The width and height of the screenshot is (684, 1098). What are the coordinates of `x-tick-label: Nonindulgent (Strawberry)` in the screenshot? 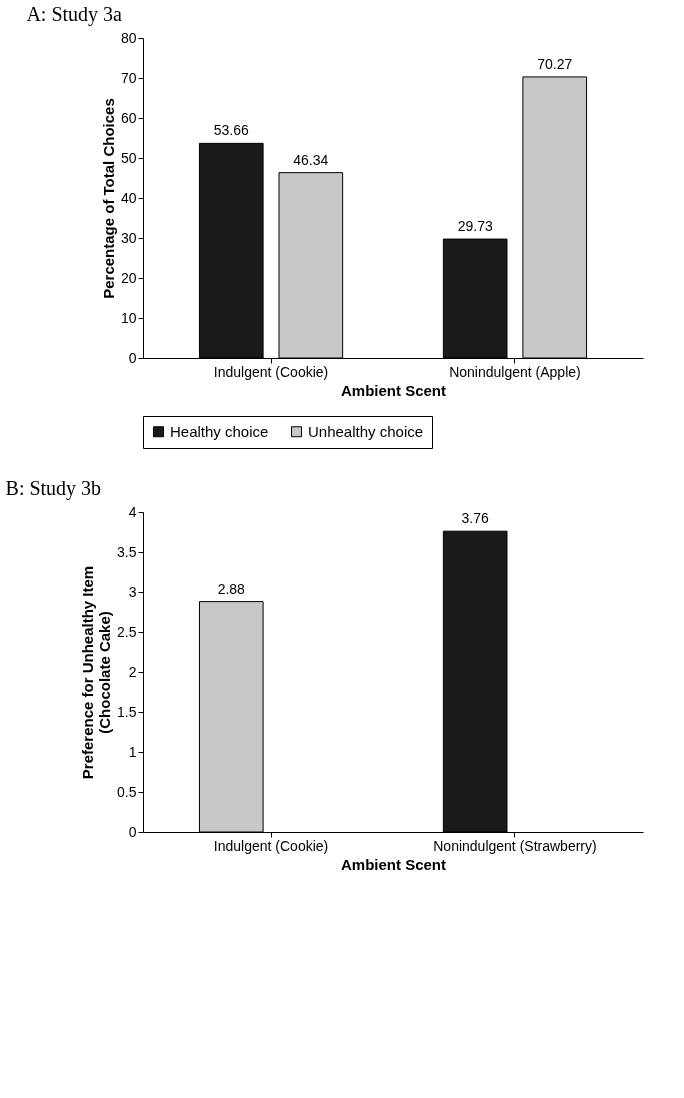 It's located at (515, 845).